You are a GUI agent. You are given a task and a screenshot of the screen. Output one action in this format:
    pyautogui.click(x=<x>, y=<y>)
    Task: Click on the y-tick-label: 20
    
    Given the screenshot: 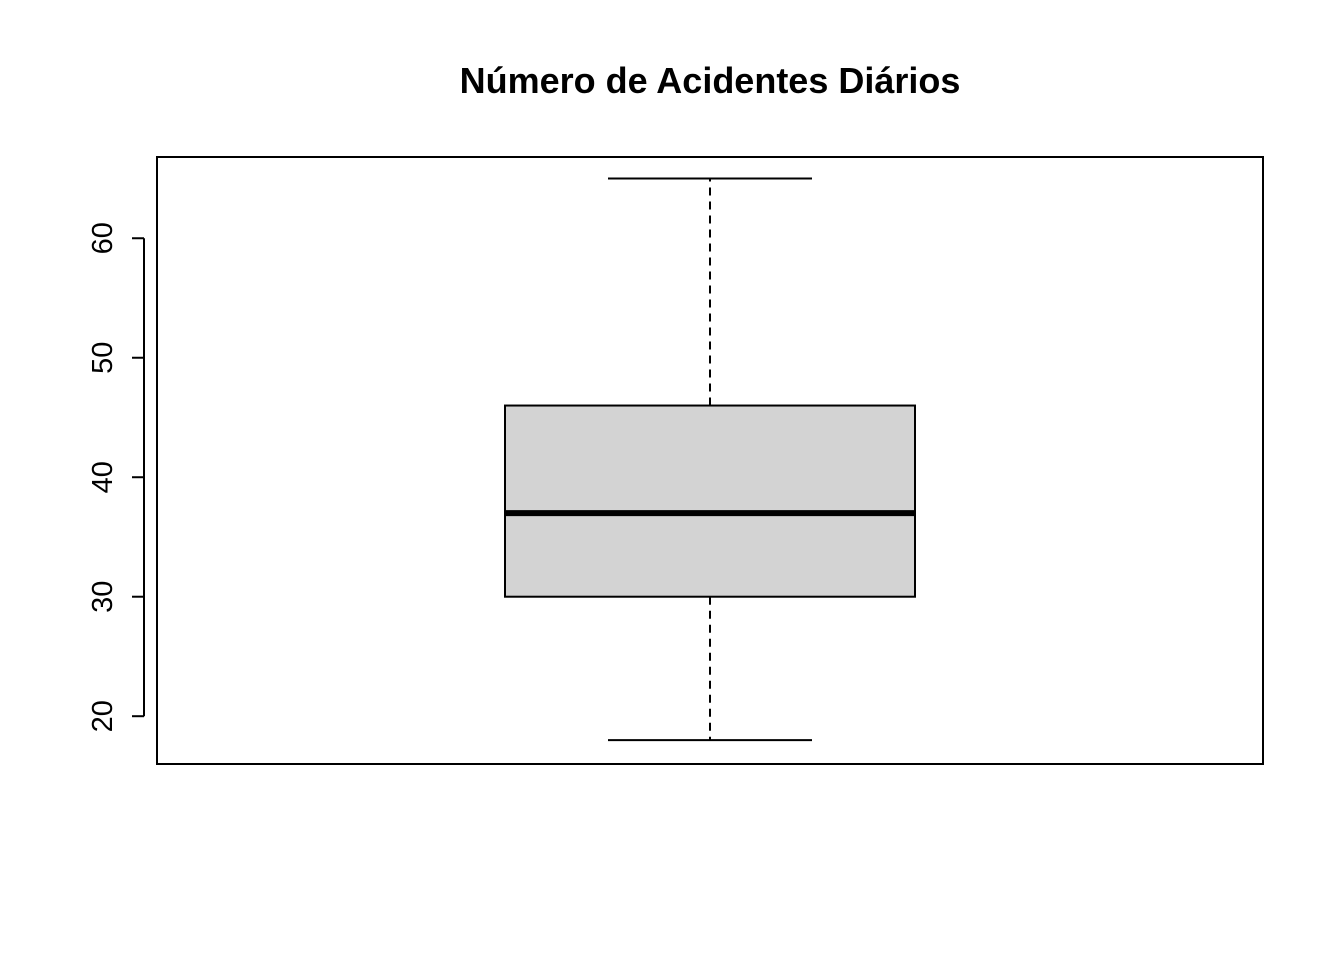 What is the action you would take?
    pyautogui.click(x=103, y=716)
    